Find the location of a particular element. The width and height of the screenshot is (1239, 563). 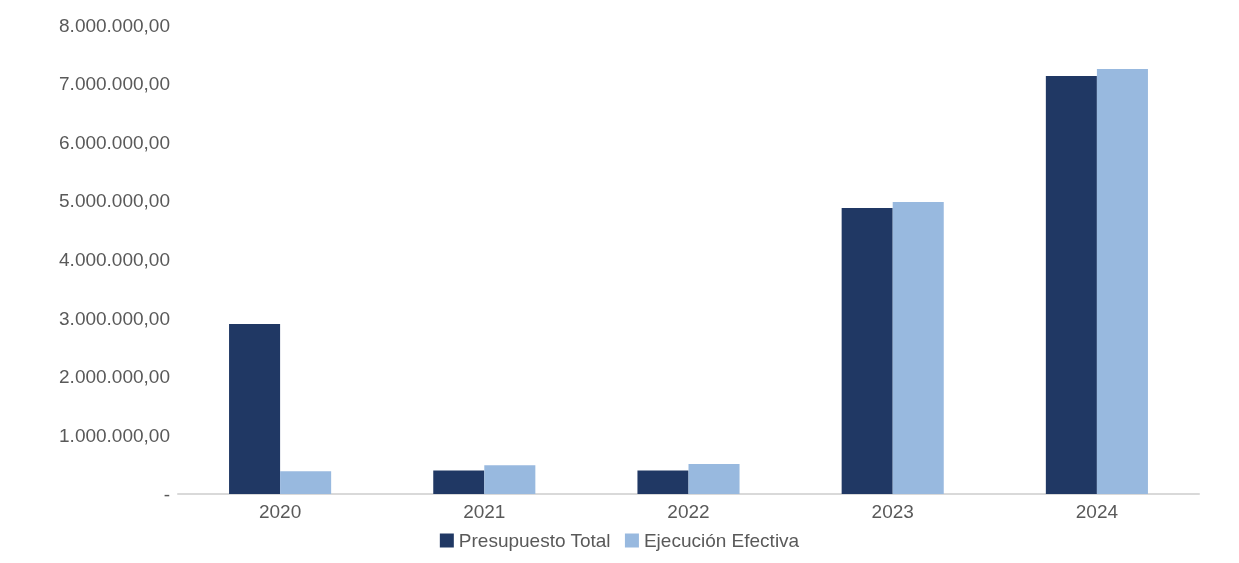

x-tick-label: 2021 is located at coordinates (484, 511).